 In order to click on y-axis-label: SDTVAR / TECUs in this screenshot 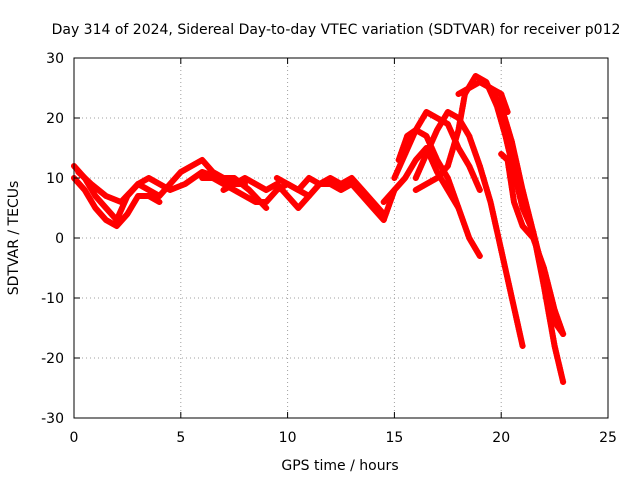, I will do `click(14, 238)`.